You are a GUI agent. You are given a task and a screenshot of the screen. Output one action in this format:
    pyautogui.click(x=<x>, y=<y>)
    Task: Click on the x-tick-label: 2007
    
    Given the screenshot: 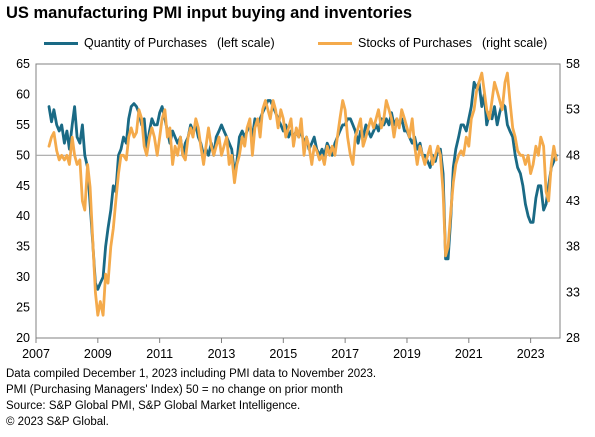 What is the action you would take?
    pyautogui.click(x=36, y=354)
    